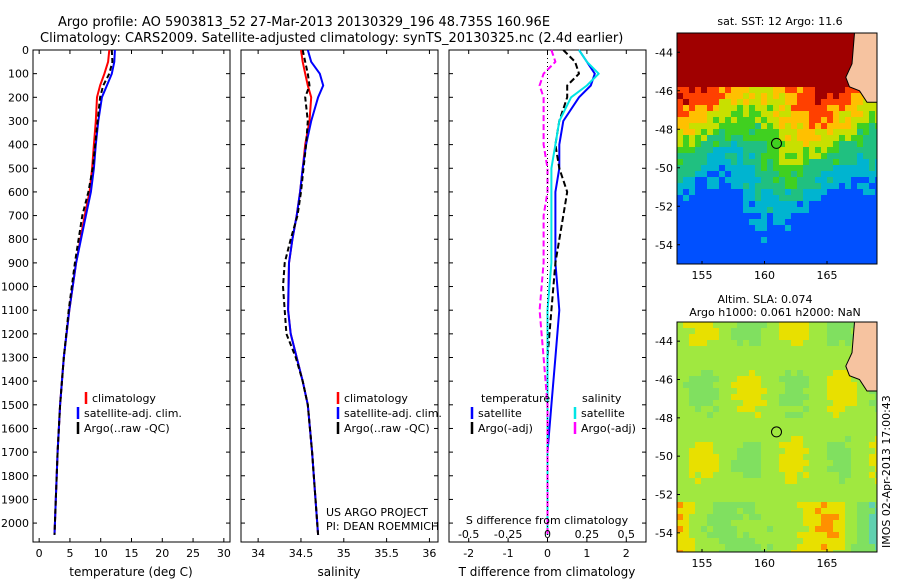 This screenshot has height=580, width=900. I want to click on map-y-tick-label: -54, so click(664, 533).